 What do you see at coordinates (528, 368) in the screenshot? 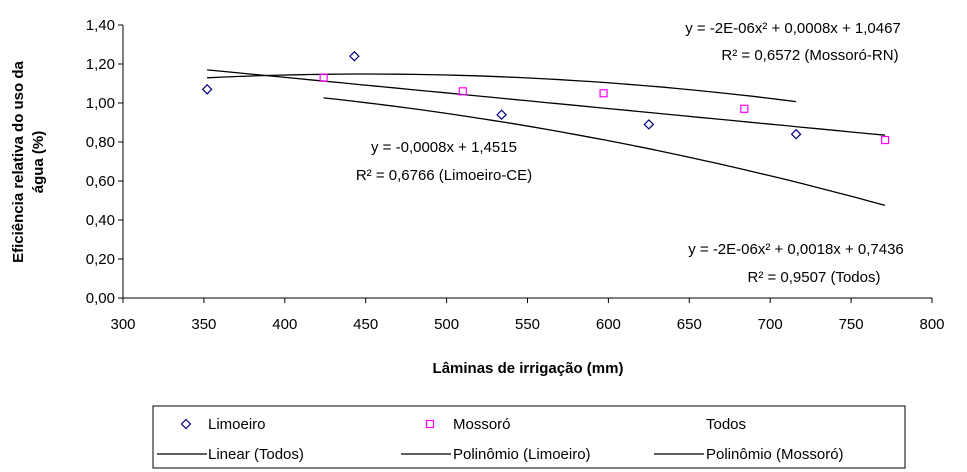
I see `x-axis-title: Lâminas de irrigação (mm)` at bounding box center [528, 368].